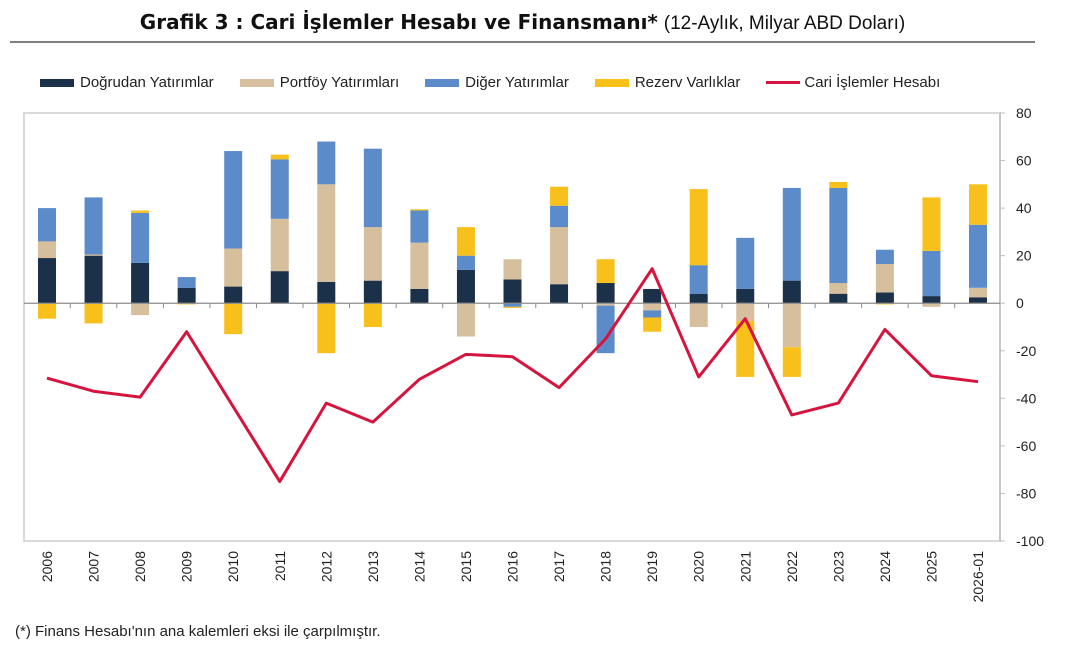 The height and width of the screenshot is (659, 1080). What do you see at coordinates (838, 566) in the screenshot?
I see `x-tick-label: 2023` at bounding box center [838, 566].